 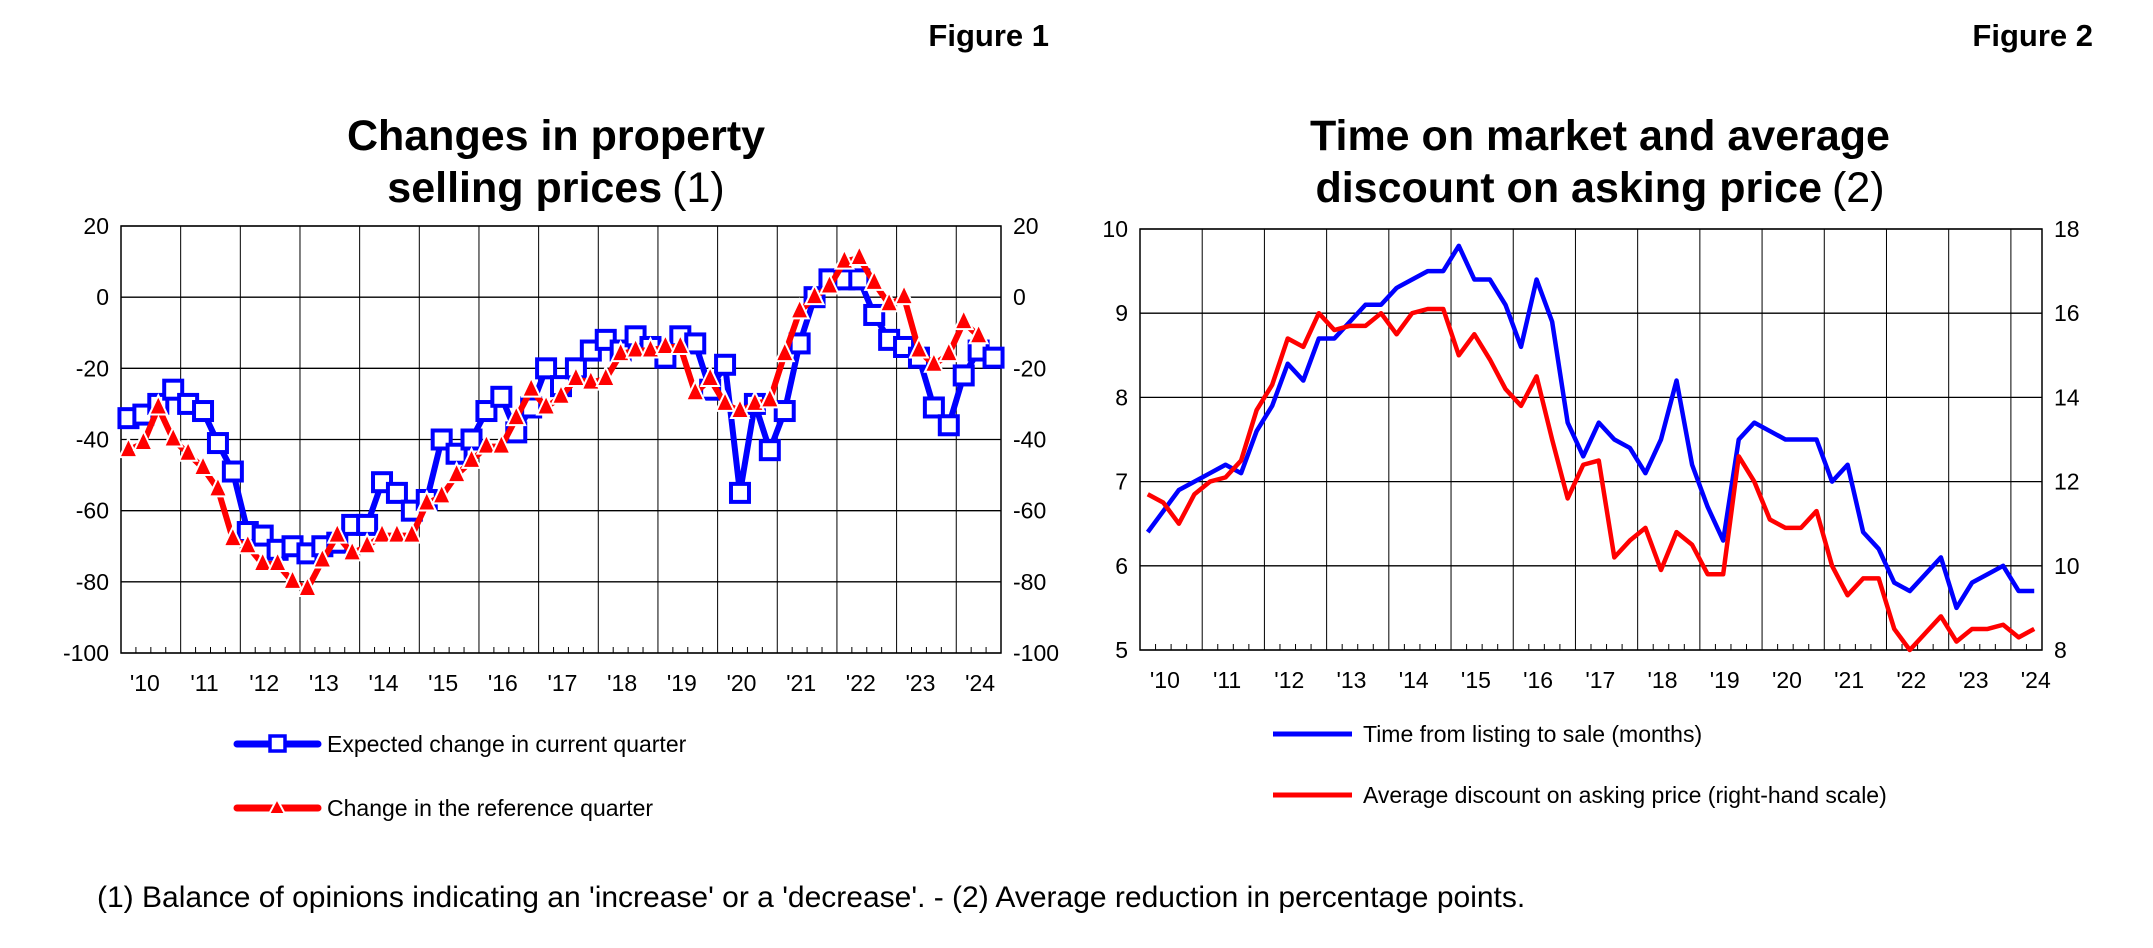 I want to click on y-tick-label-left: 5, so click(x=1121, y=650).